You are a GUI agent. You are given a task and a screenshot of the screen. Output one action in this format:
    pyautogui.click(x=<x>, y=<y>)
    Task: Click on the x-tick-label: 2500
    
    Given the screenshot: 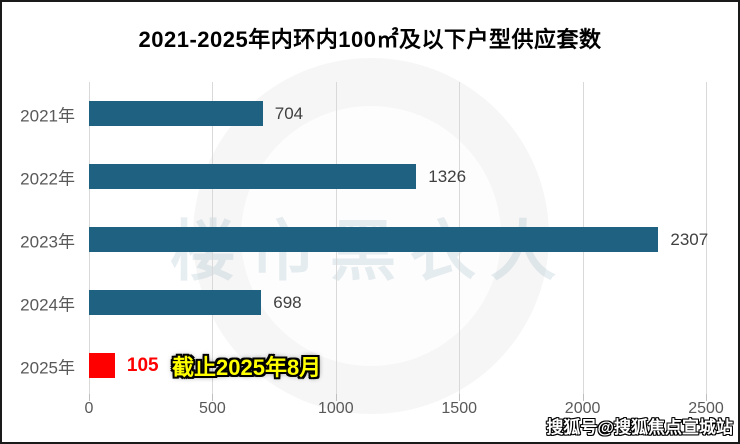 What is the action you would take?
    pyautogui.click(x=706, y=408)
    